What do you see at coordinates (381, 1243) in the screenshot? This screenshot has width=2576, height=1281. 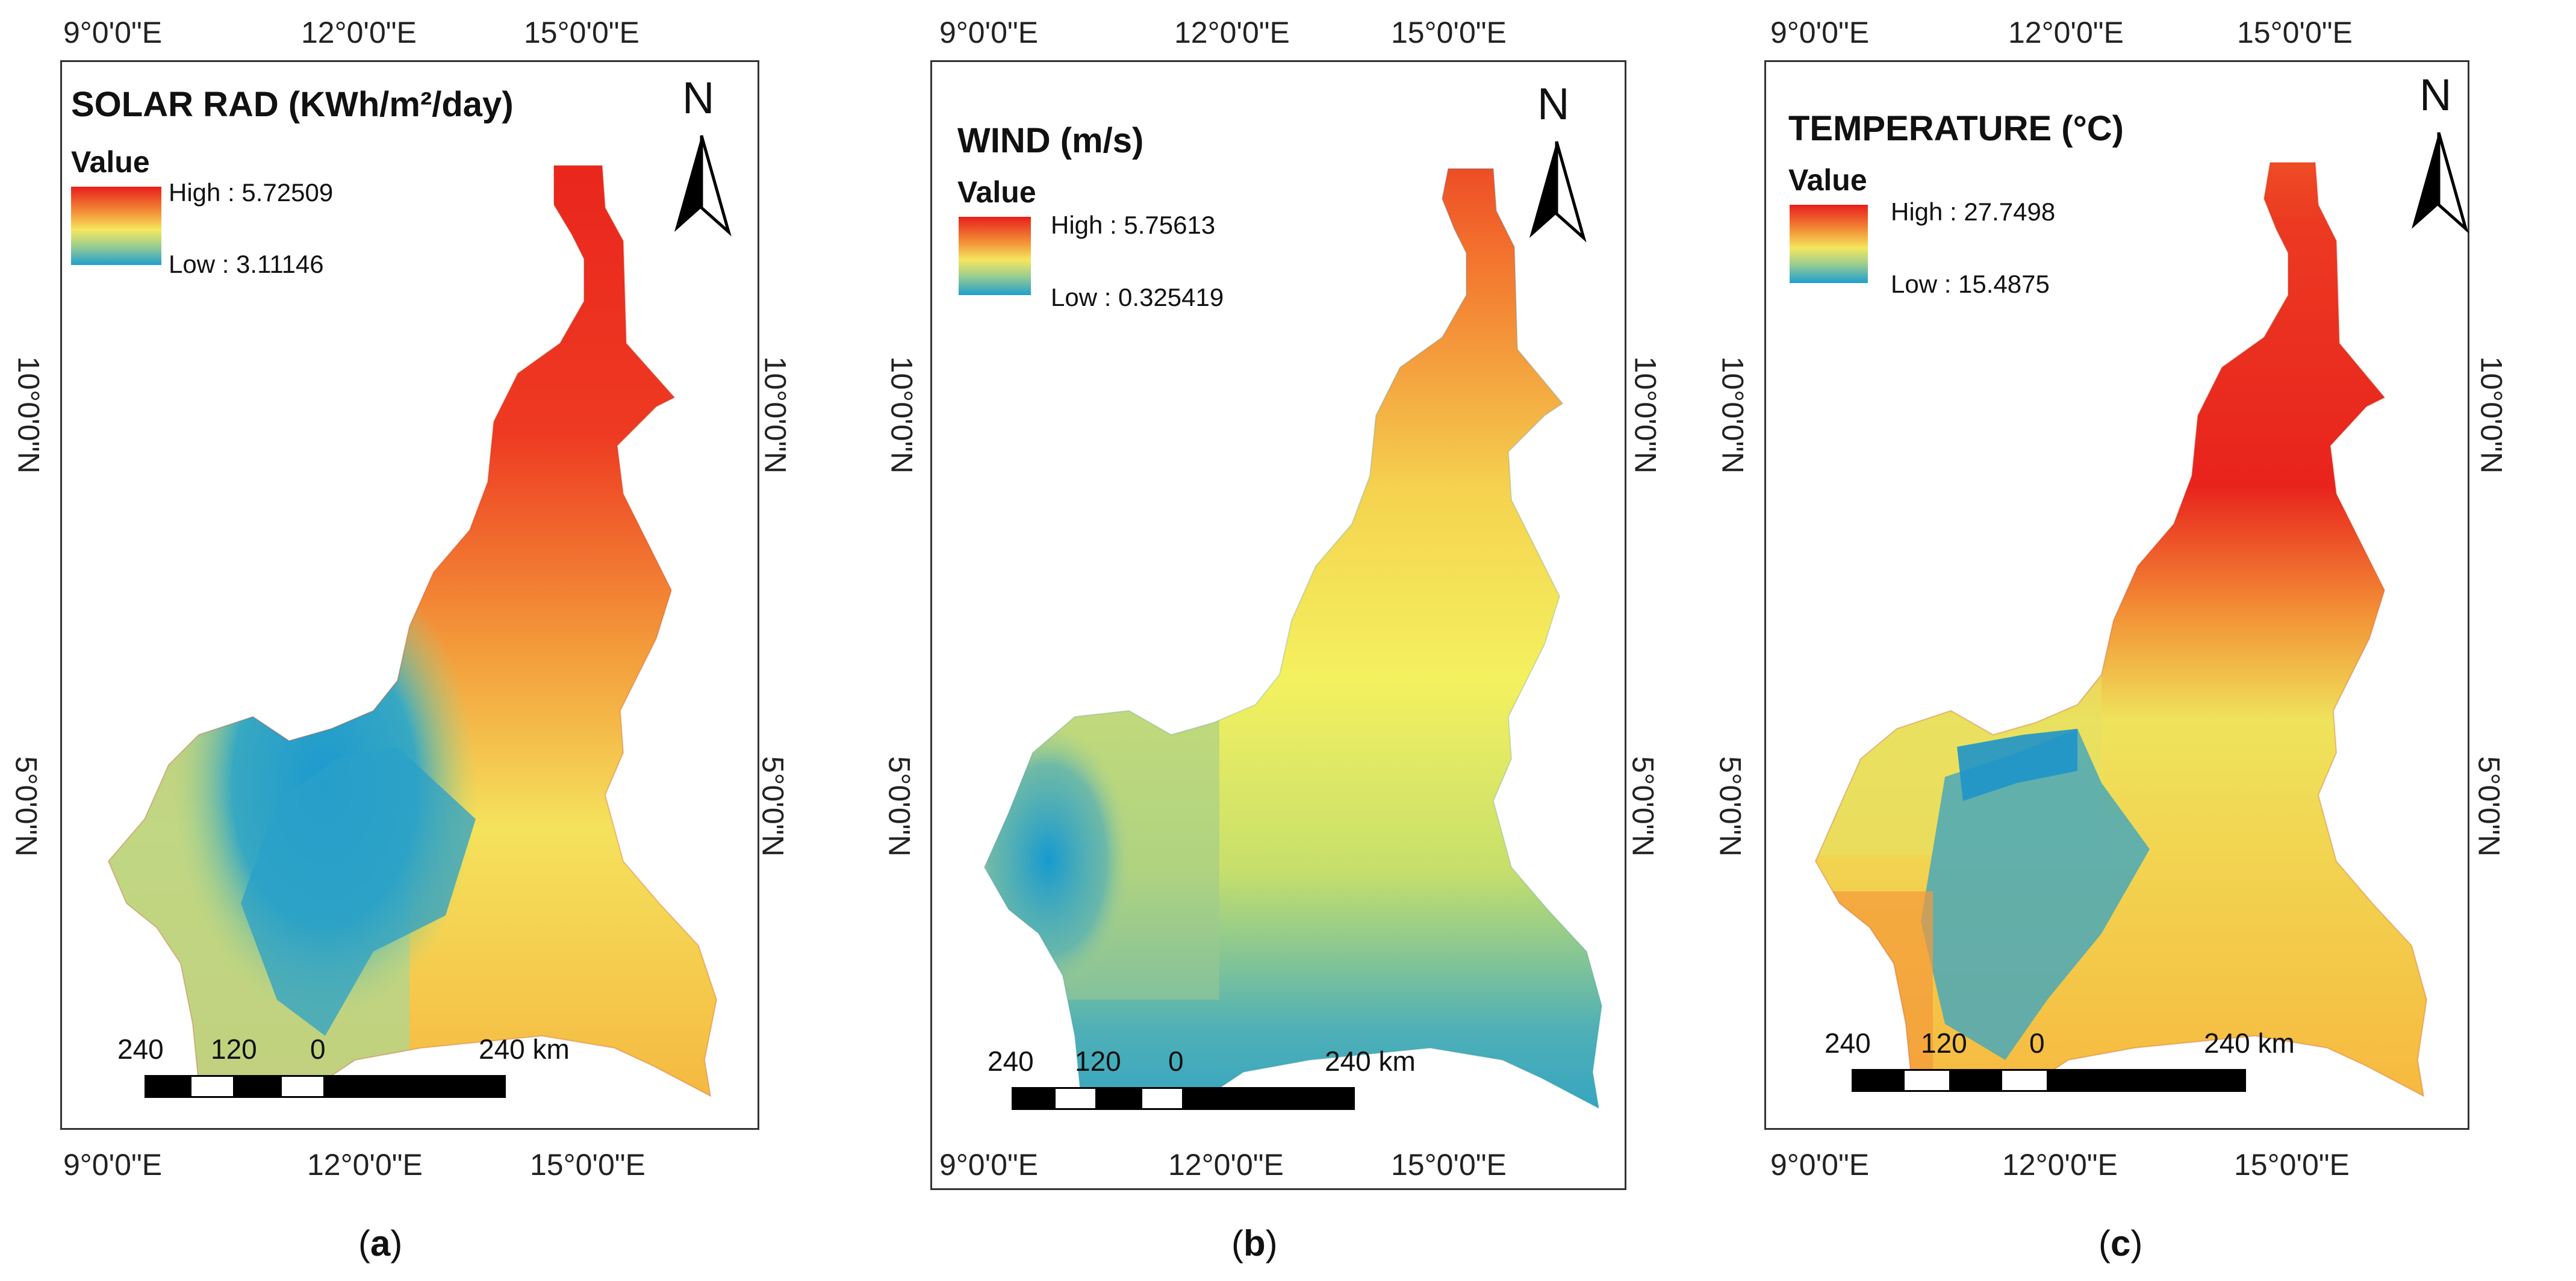 I see `panel-caption: (a)` at bounding box center [381, 1243].